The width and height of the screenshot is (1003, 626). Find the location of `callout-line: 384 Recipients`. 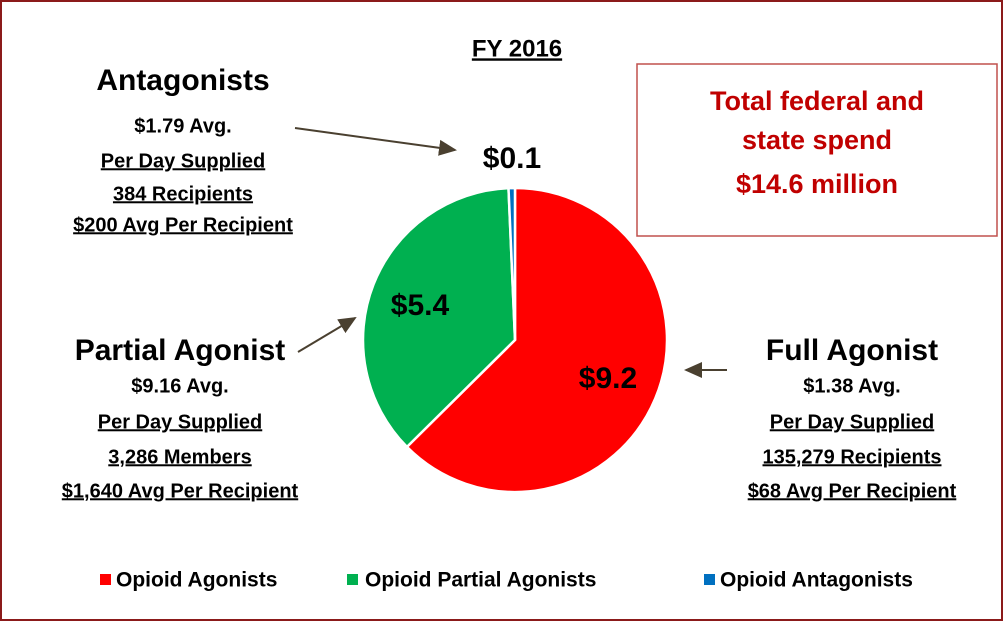

callout-line: 384 Recipients is located at coordinates (183, 194).